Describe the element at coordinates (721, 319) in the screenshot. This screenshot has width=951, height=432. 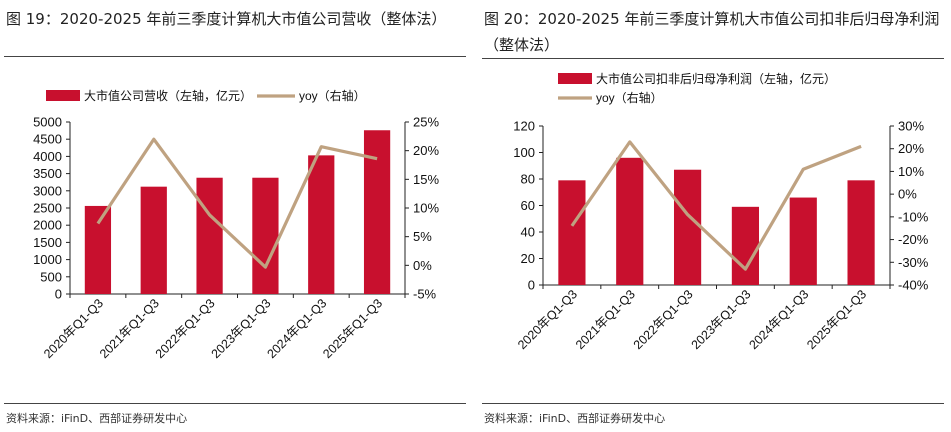
I see `x-tick-label: 2023年Q1-Q3` at that location.